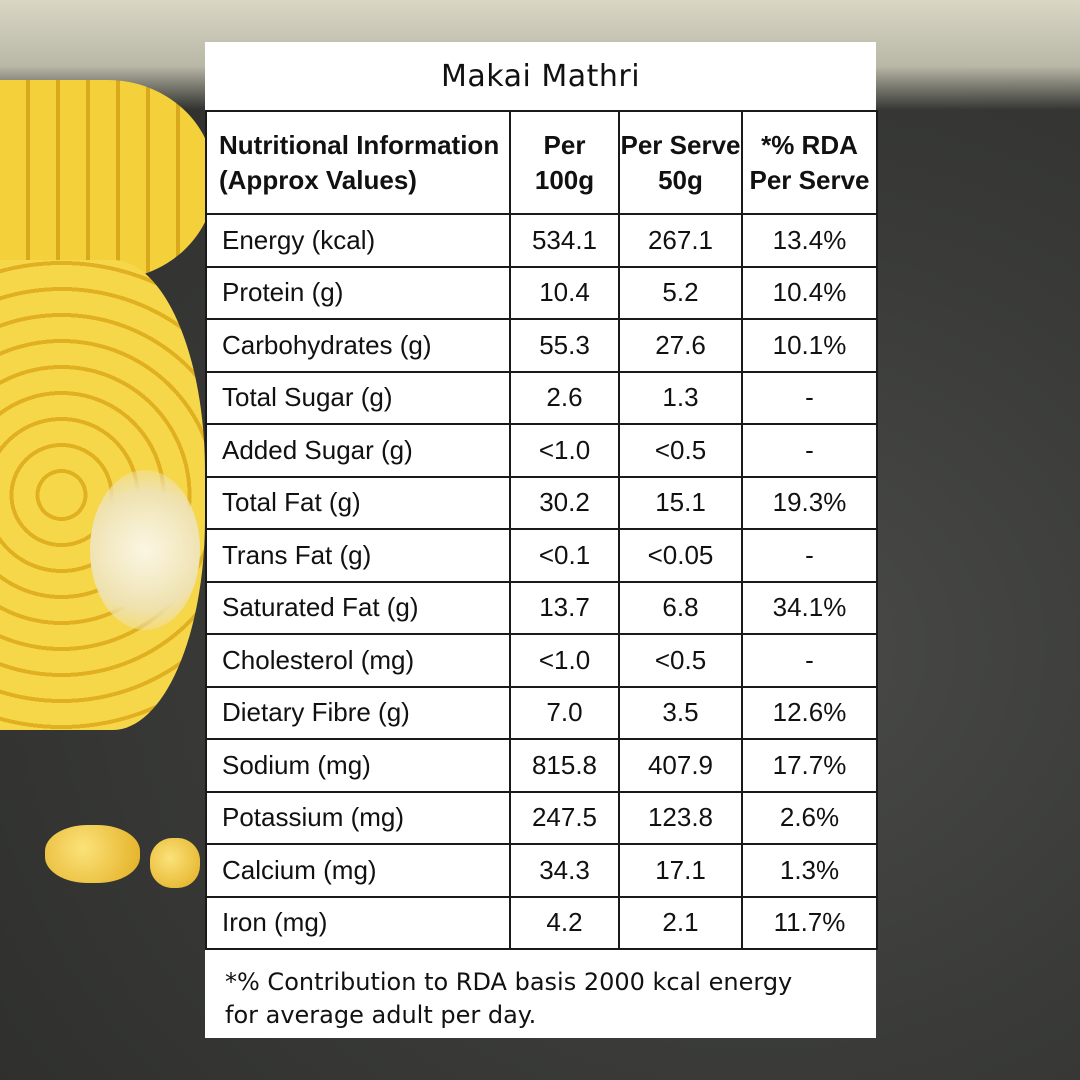  Describe the element at coordinates (680, 712) in the screenshot. I see `value-per-serve: 3.5` at that location.